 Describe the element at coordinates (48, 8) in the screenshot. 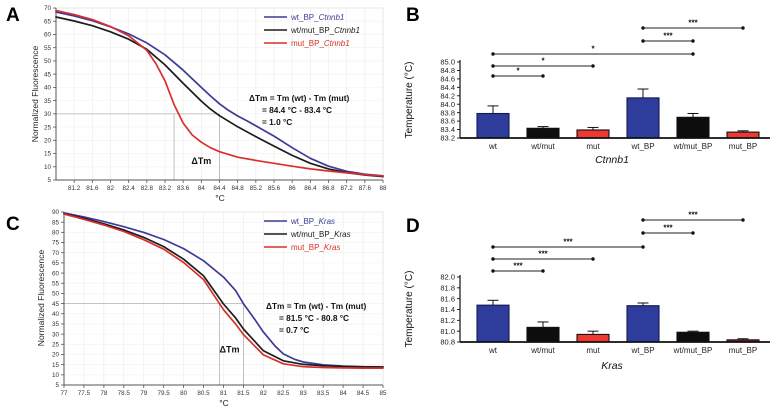

I see `y-tick-label: 70` at that location.